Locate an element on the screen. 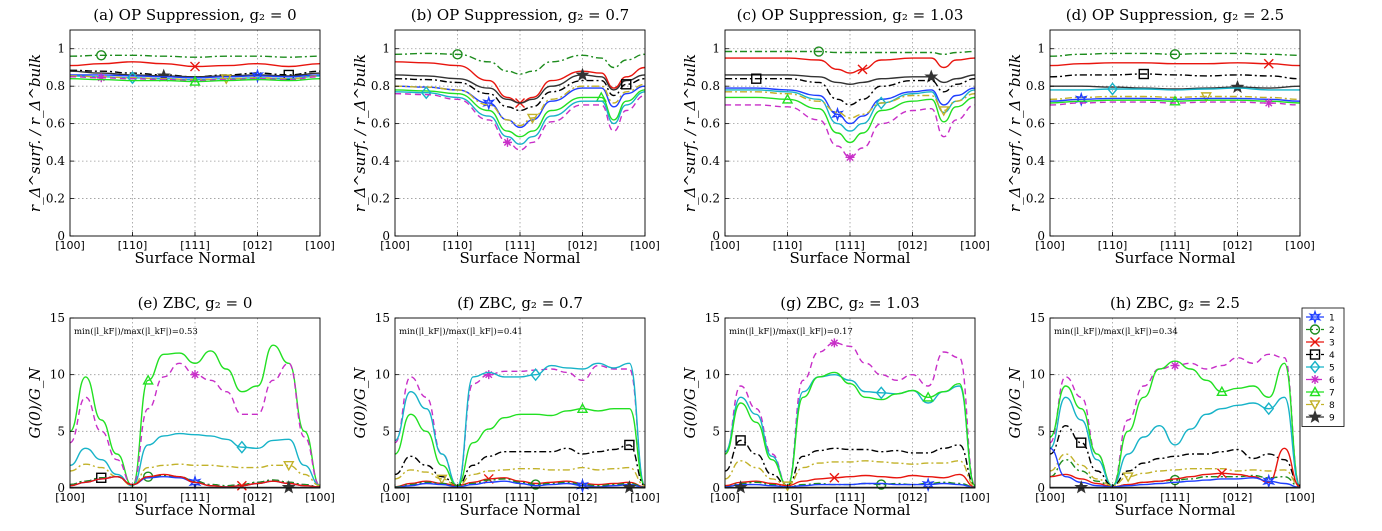  panel-title: (f) ZBC, g₂ = 0.7 is located at coordinates (520, 303).